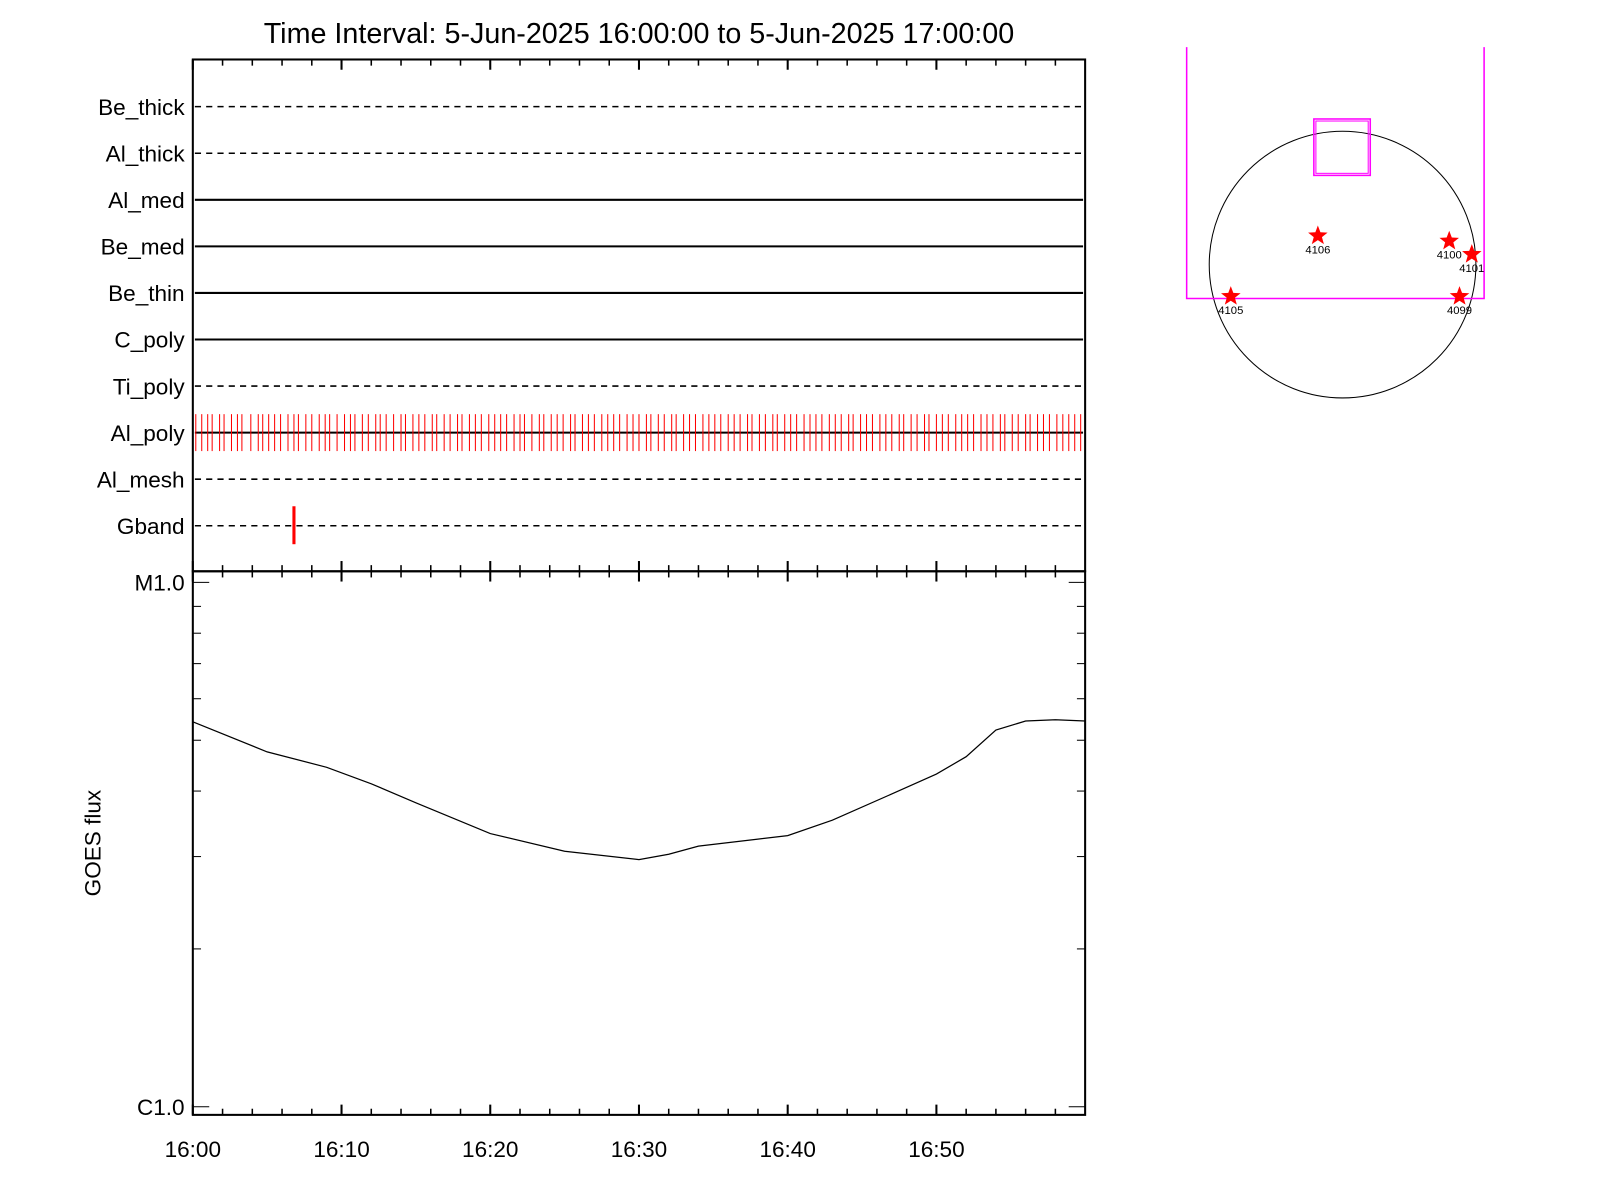 The height and width of the screenshot is (1200, 1600). What do you see at coordinates (1230, 311) in the screenshot?
I see `region-label: 4105` at bounding box center [1230, 311].